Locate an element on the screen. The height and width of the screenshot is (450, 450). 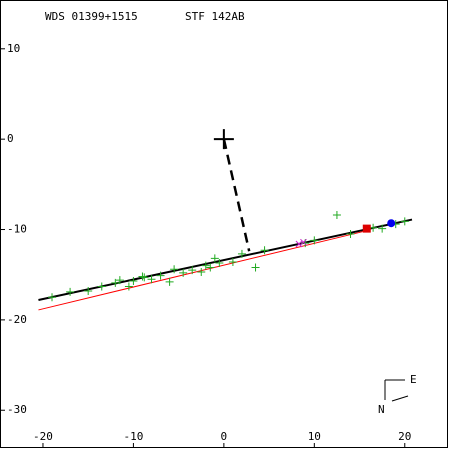
compass: E N is located at coordinates (397, 394).